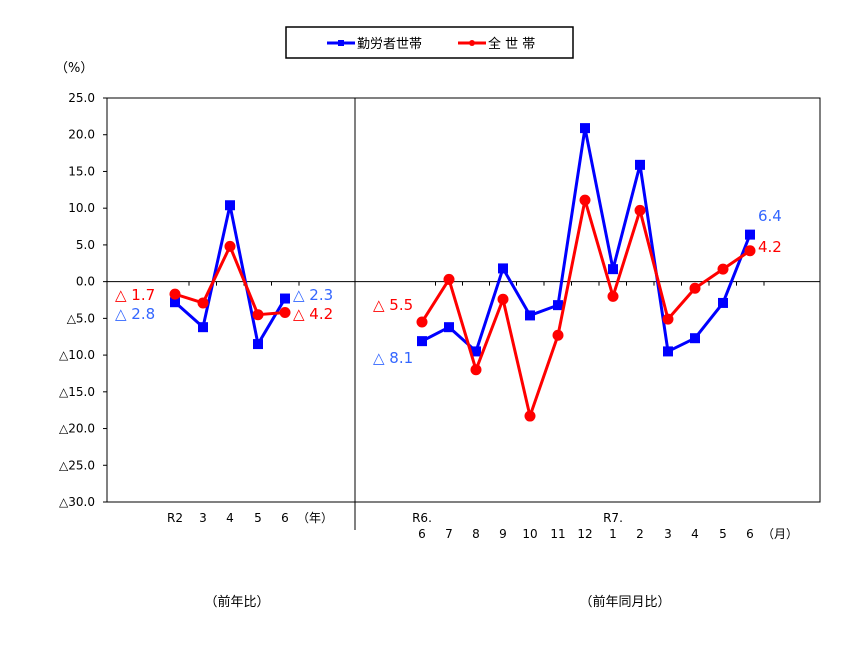 The width and height of the screenshot is (866, 662). Describe the element at coordinates (77, 392) in the screenshot. I see `y-tick-label: △15.0` at that location.